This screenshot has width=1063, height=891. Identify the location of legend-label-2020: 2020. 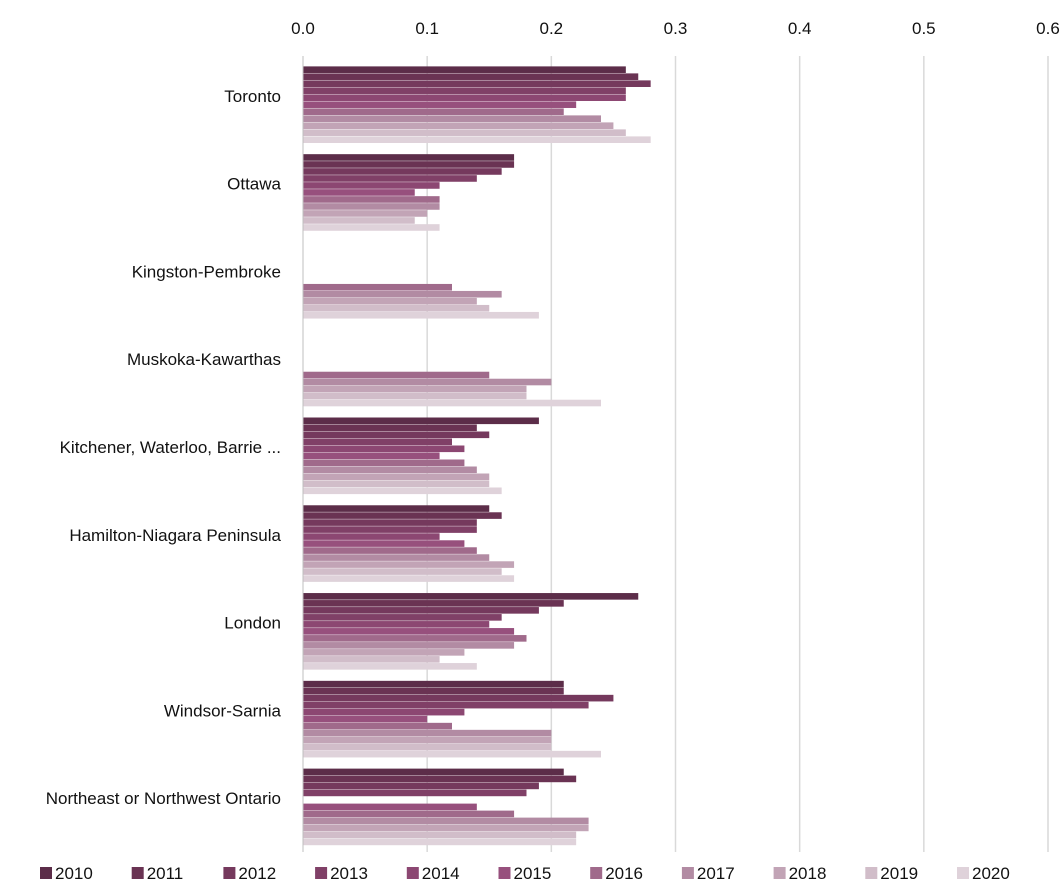
(991, 873).